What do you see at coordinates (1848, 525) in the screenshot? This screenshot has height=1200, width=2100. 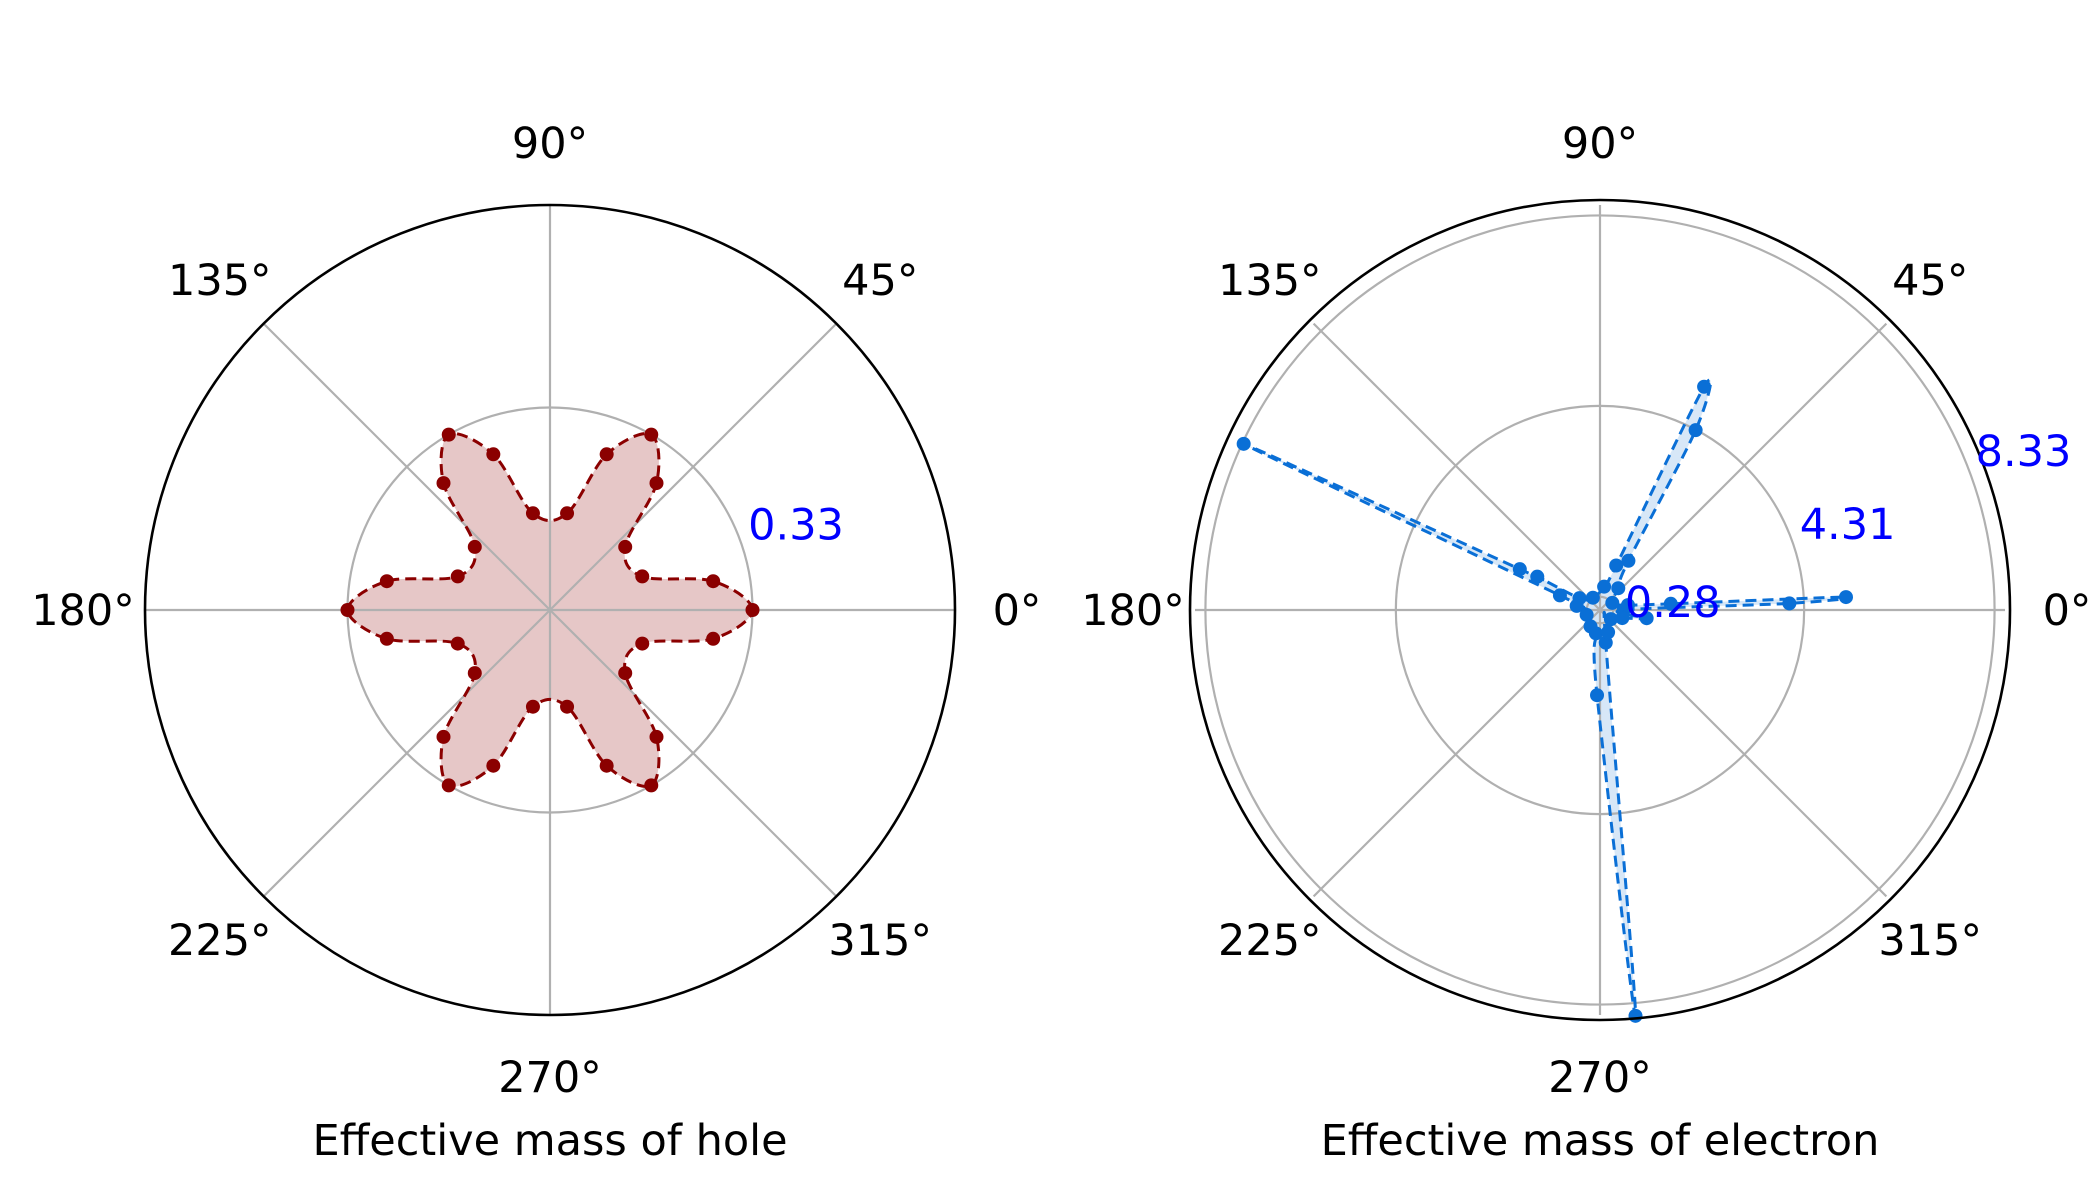 I see `radial-tick-label: 4.31` at bounding box center [1848, 525].